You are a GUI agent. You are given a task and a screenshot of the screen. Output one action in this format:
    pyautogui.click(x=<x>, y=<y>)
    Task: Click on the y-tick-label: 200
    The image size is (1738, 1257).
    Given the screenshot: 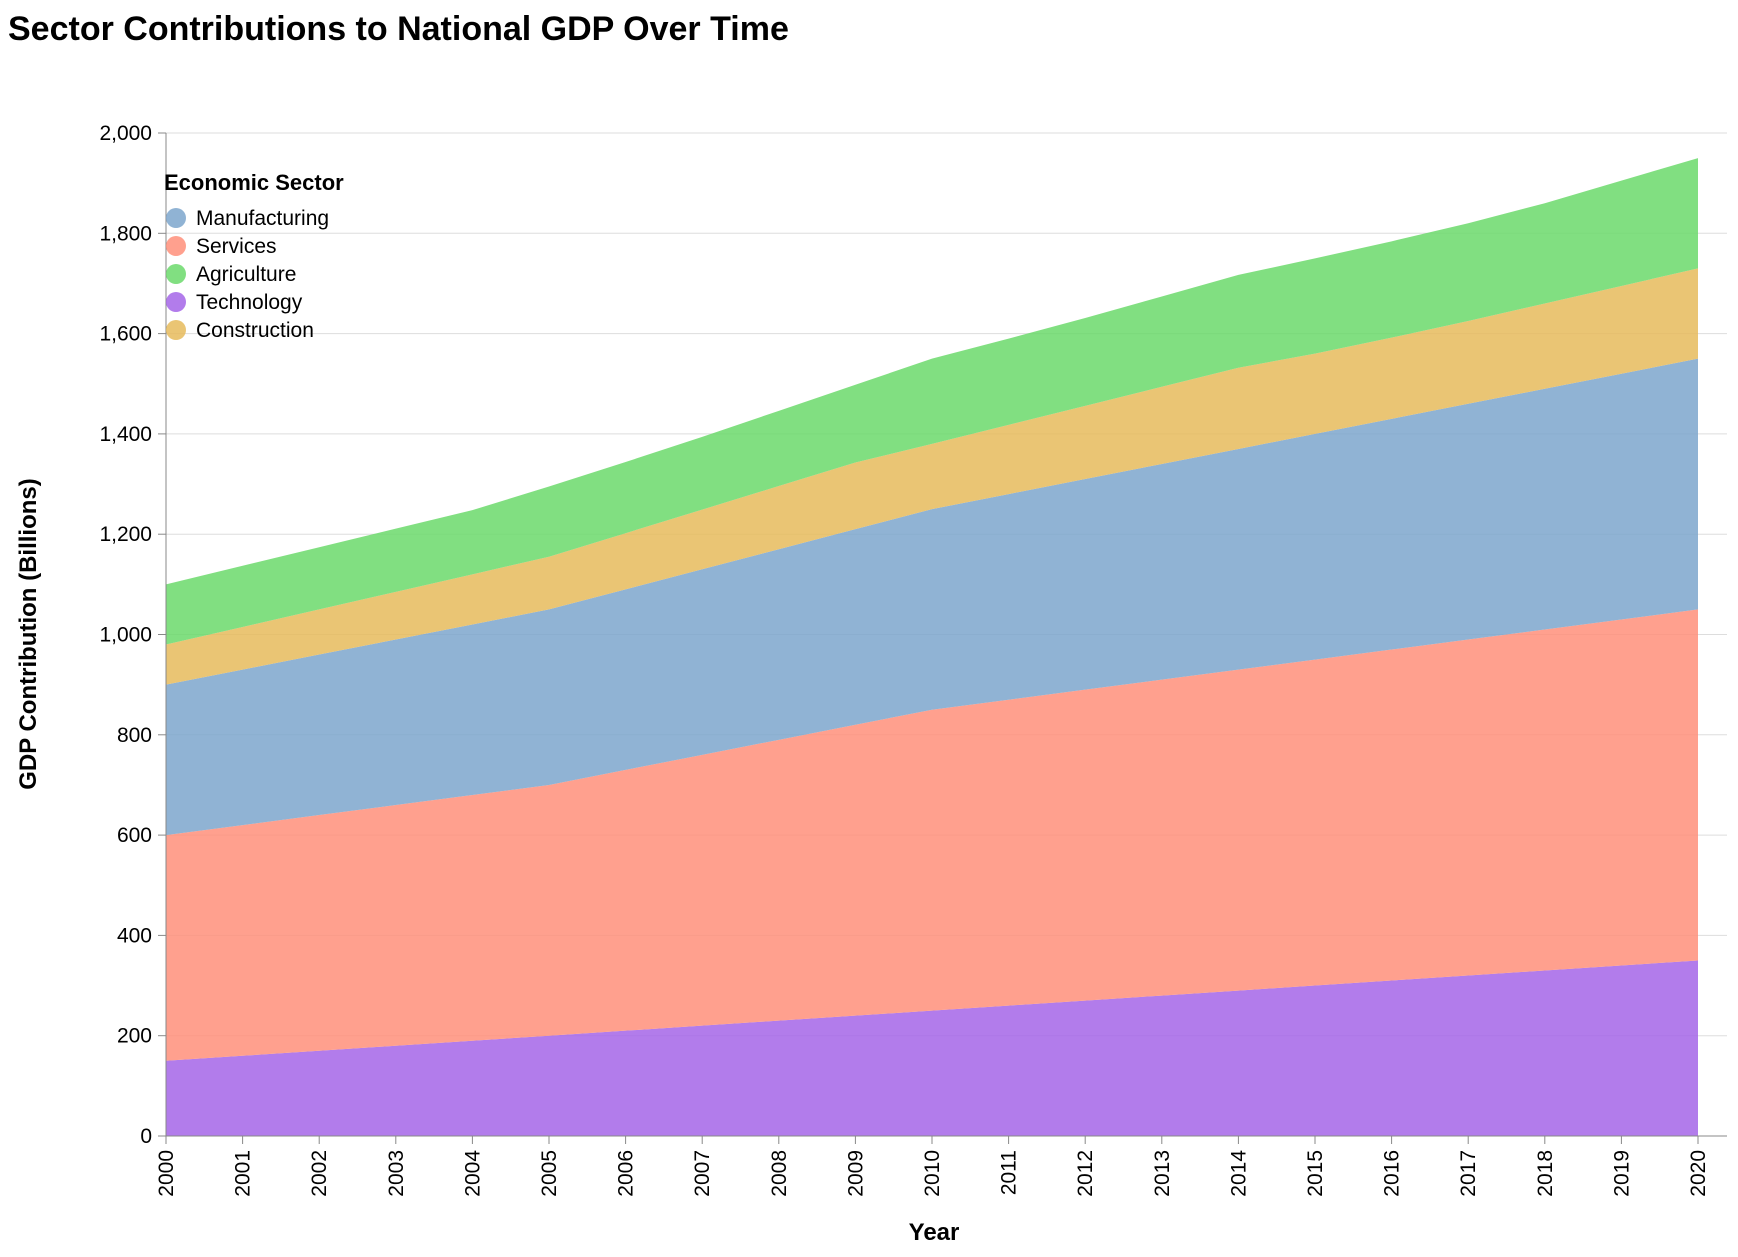 What is the action you would take?
    pyautogui.click(x=134, y=1036)
    